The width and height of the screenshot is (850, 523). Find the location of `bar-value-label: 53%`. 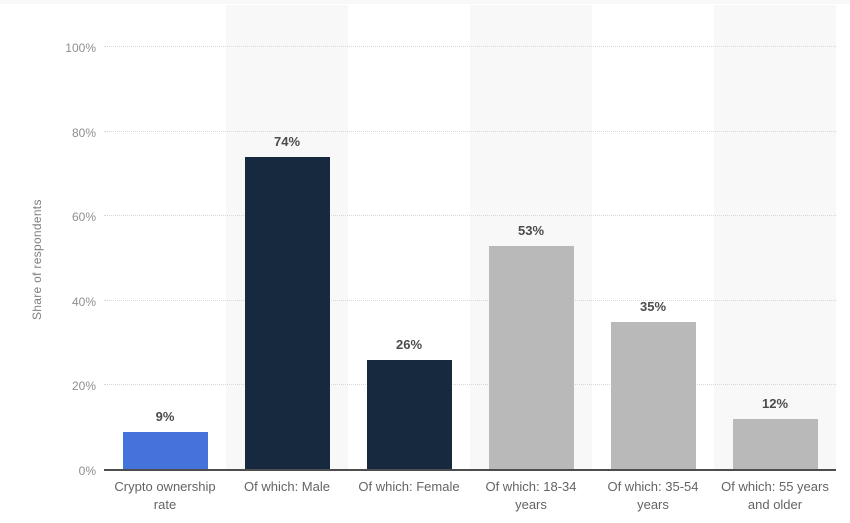

bar-value-label: 53% is located at coordinates (531, 230).